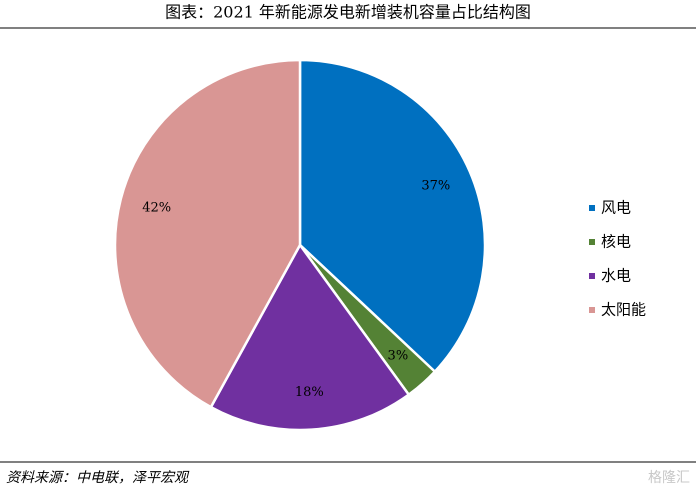  What do you see at coordinates (98, 478) in the screenshot?
I see `source: 资料来源：中电联，泽平宏观` at bounding box center [98, 478].